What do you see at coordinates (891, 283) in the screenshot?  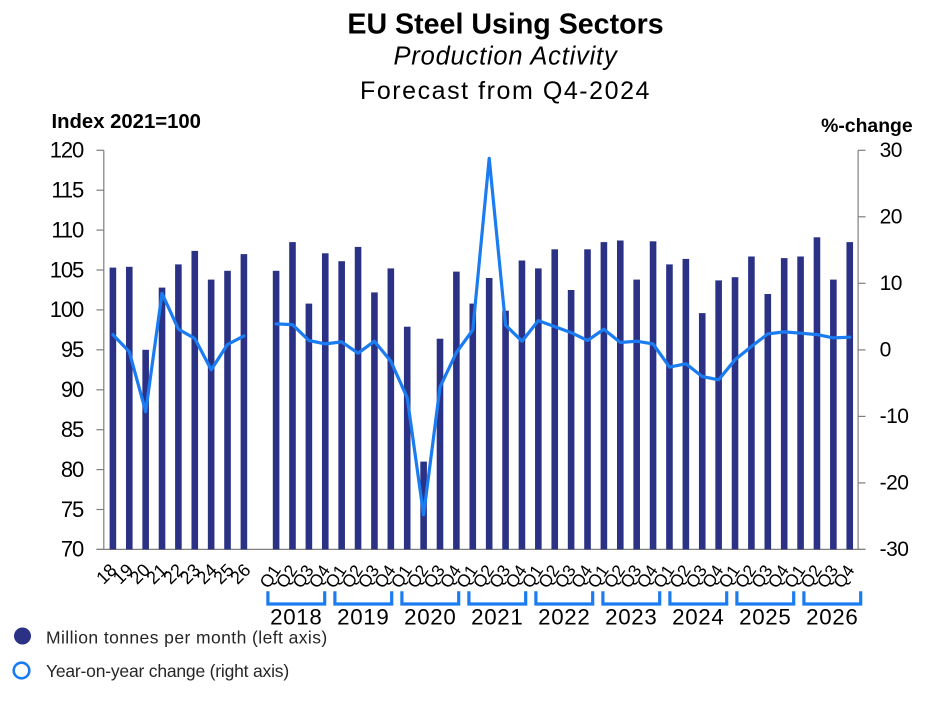 I see `svg-text: 10` at bounding box center [891, 283].